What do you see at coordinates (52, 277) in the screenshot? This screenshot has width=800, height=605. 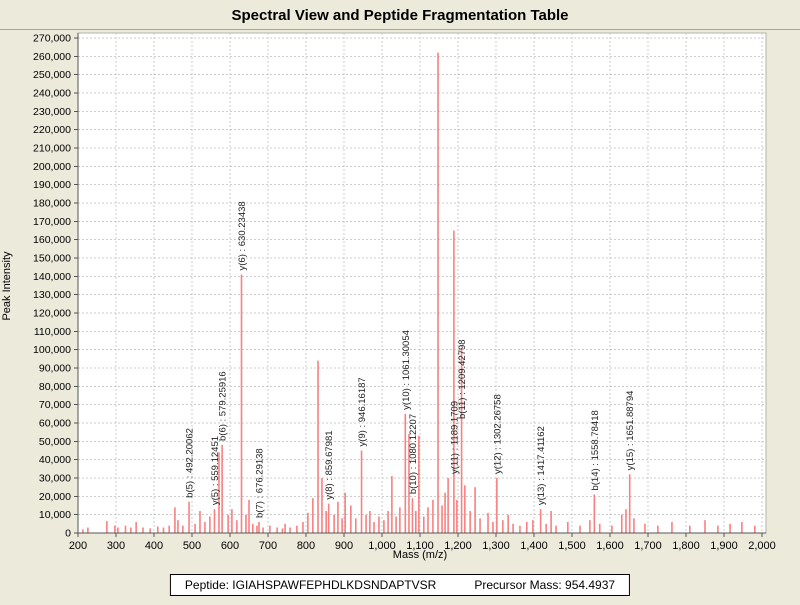 I see `y-tick-label: 140,000` at bounding box center [52, 277].